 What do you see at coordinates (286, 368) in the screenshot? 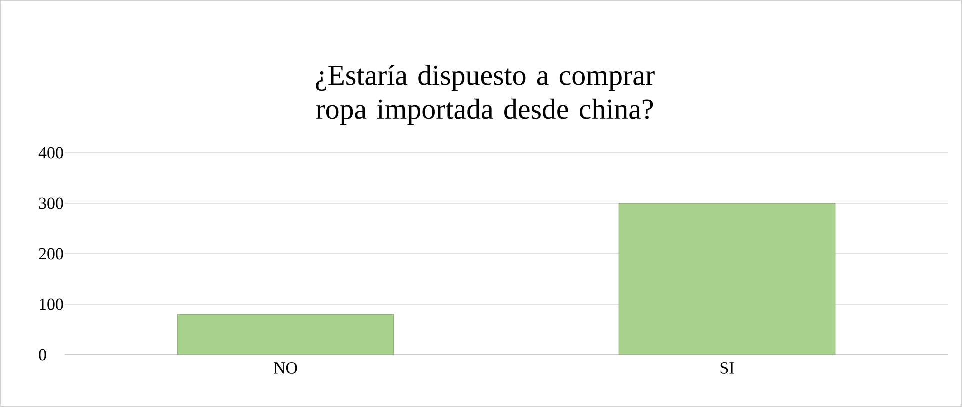
I see `x-tick-label: NO` at bounding box center [286, 368].